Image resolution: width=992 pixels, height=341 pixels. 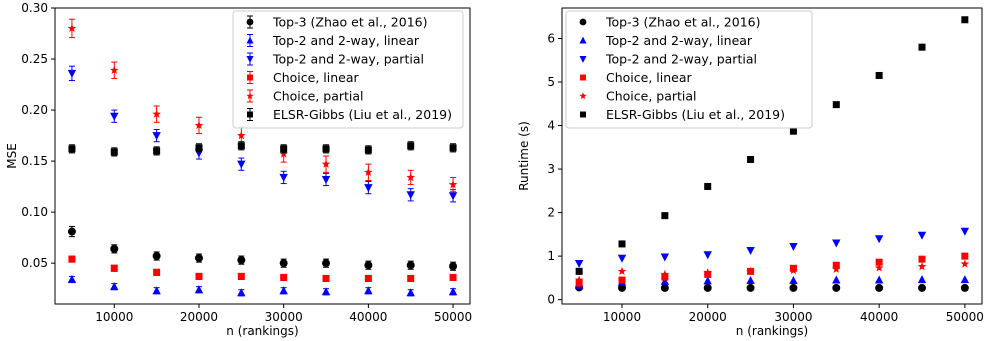 What do you see at coordinates (551, 38) in the screenshot?
I see `y-tick-label: 6` at bounding box center [551, 38].